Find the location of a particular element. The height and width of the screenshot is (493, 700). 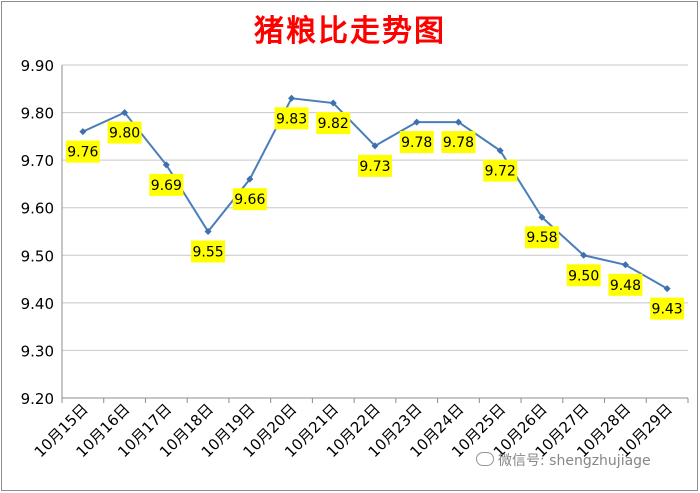

data-label: 9.69 is located at coordinates (166, 186).